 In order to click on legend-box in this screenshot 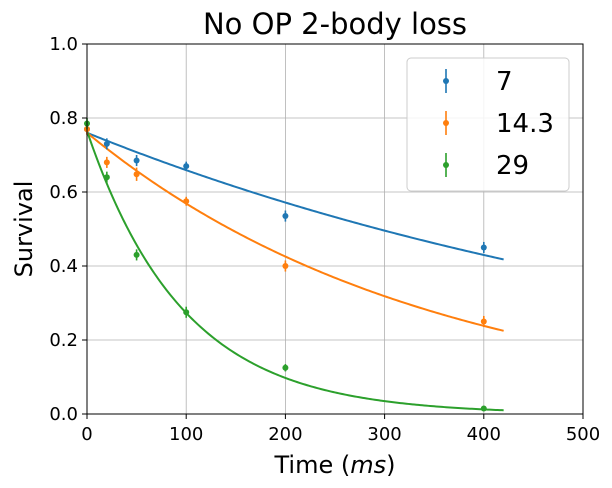, I will do `click(488, 124)`.